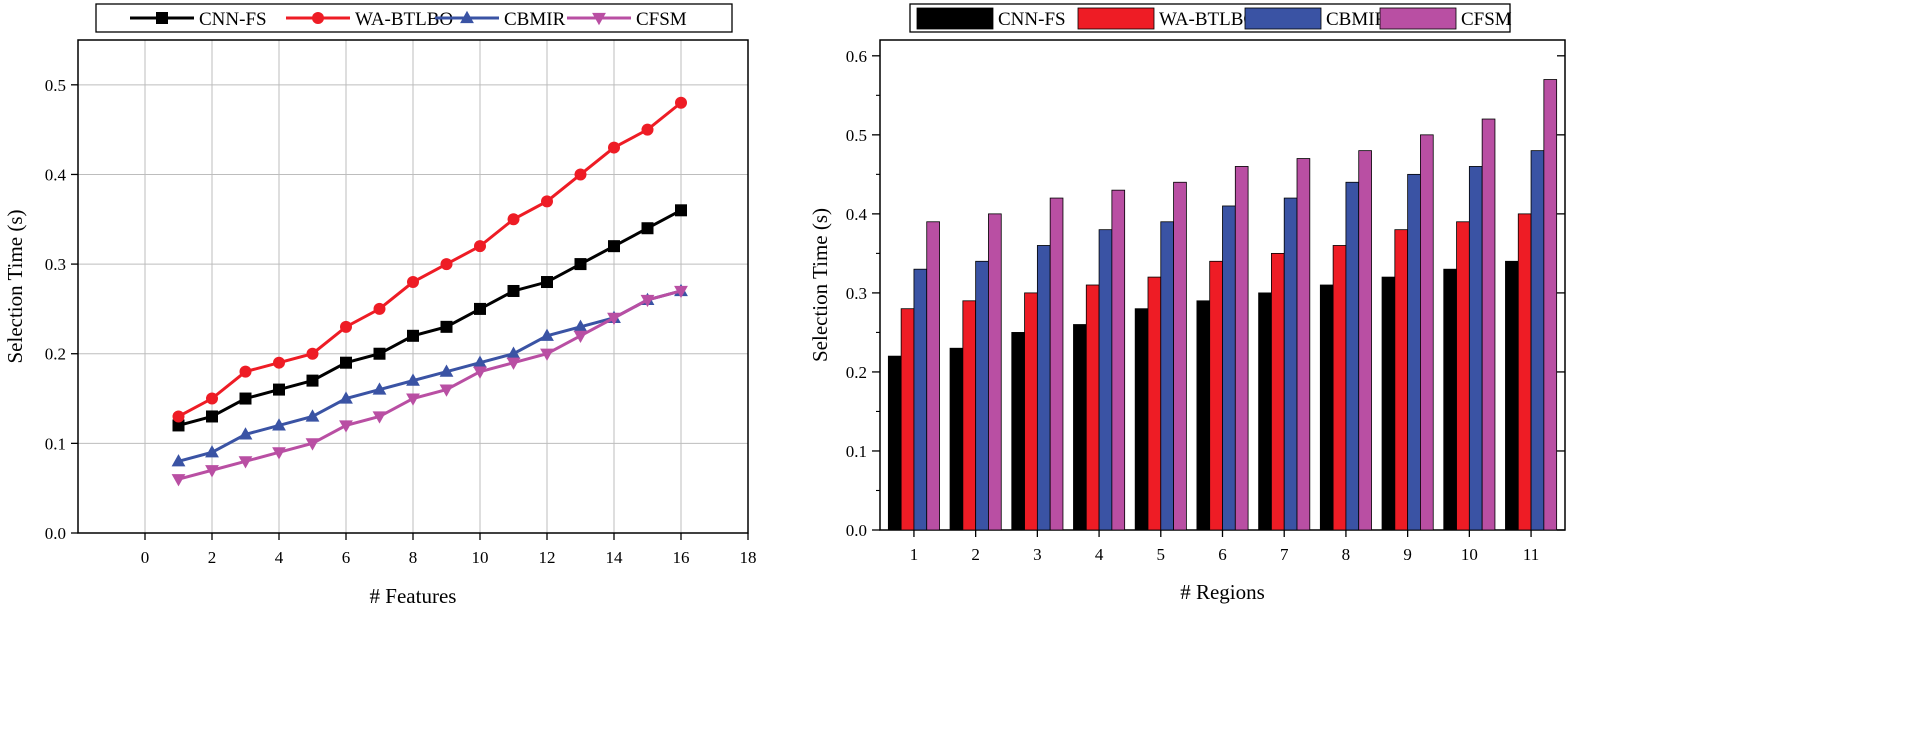 This screenshot has width=1905, height=743. Describe the element at coordinates (547, 557) in the screenshot. I see `x-tick-label: 12` at that location.